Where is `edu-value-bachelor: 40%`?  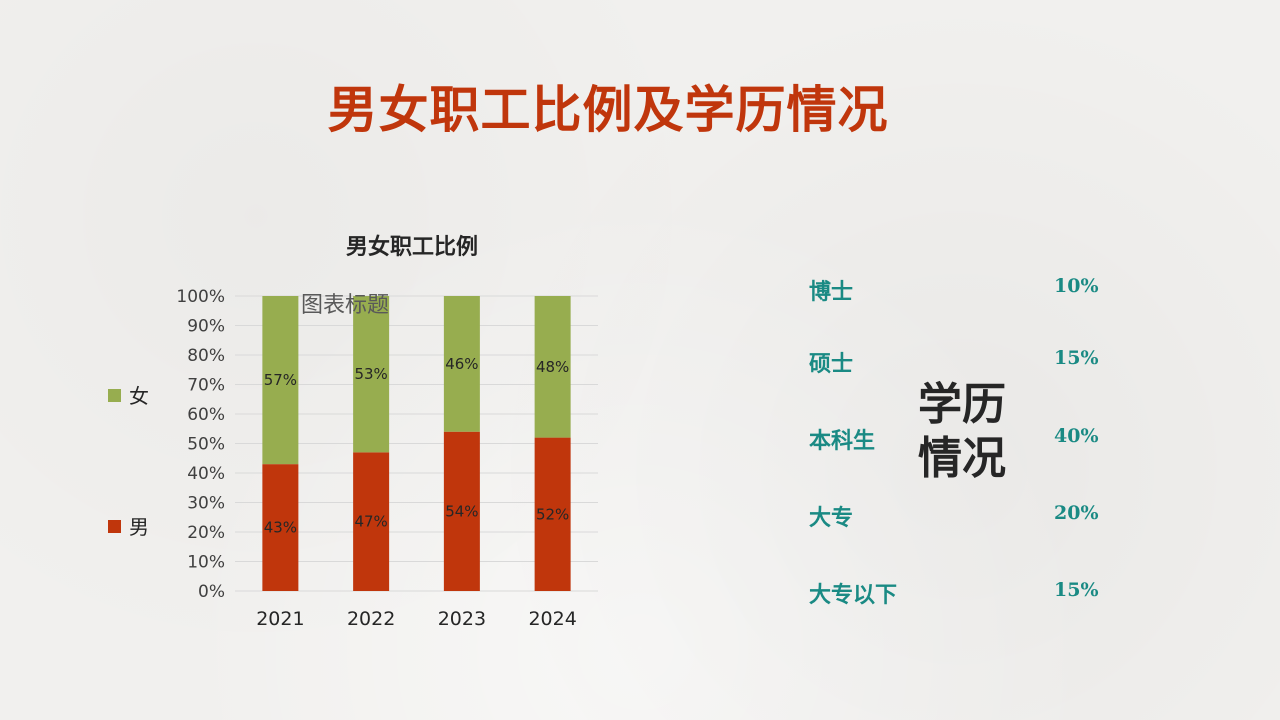
edu-value-bachelor: 40% is located at coordinates (1076, 436).